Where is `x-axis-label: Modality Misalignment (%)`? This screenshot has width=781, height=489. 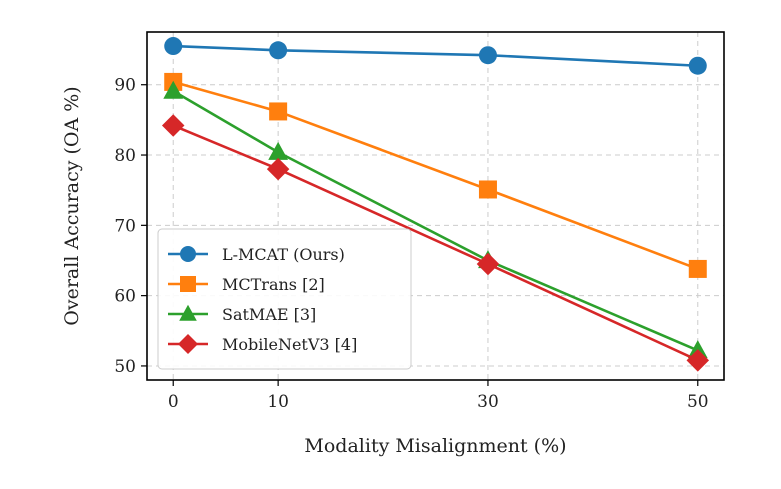
x-axis-label: Modality Misalignment (%) is located at coordinates (435, 446).